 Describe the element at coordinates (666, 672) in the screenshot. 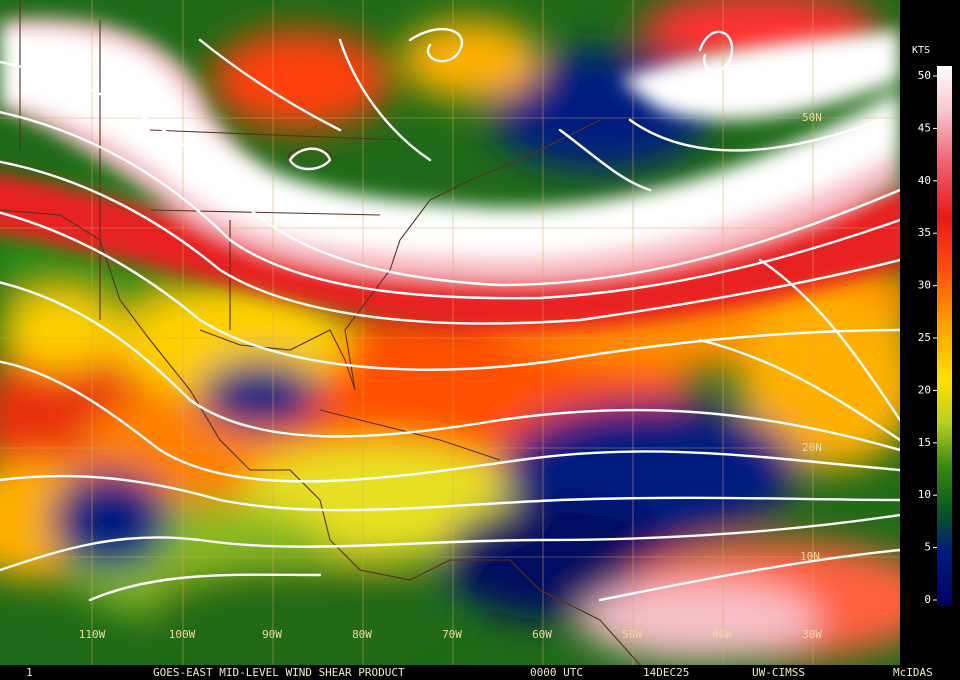

I see `date: 14DEC25` at that location.